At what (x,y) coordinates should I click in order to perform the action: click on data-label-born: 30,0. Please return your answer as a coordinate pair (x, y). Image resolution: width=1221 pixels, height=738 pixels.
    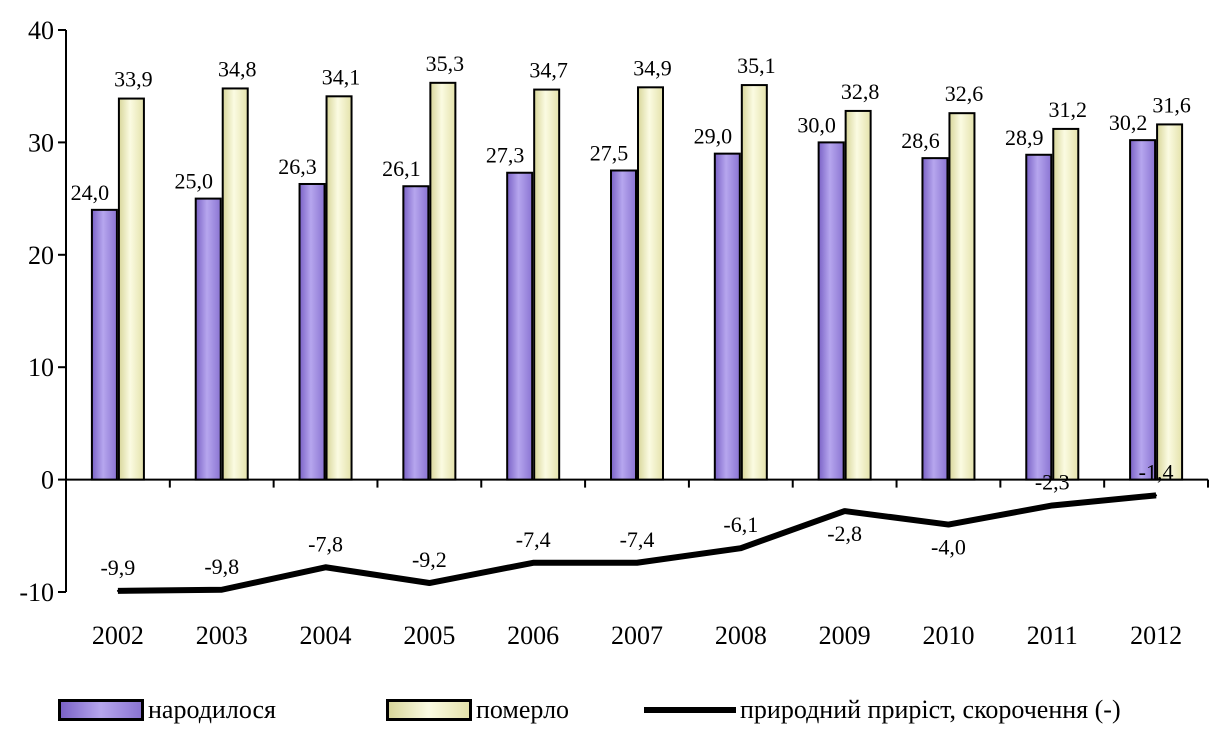
    Looking at the image, I should click on (816, 124).